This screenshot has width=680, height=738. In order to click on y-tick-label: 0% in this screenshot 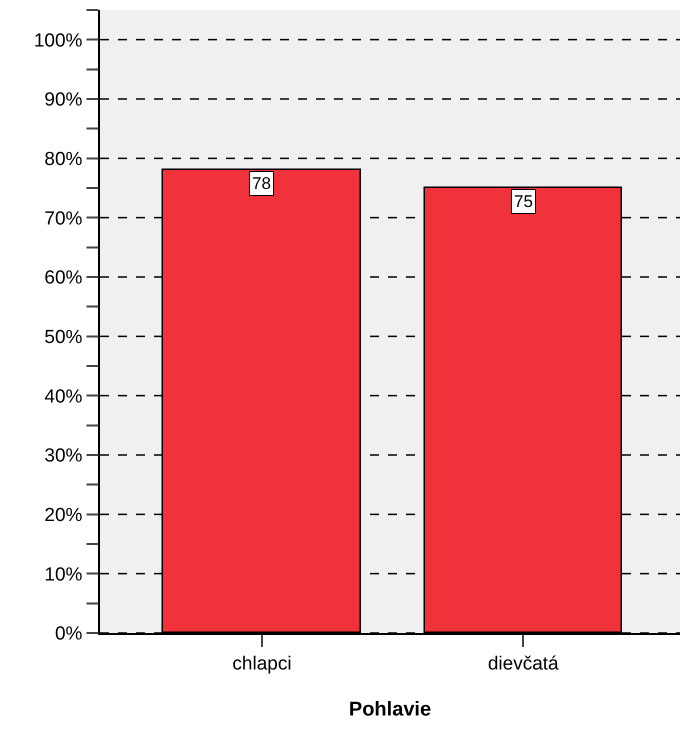, I will do `click(68, 634)`.